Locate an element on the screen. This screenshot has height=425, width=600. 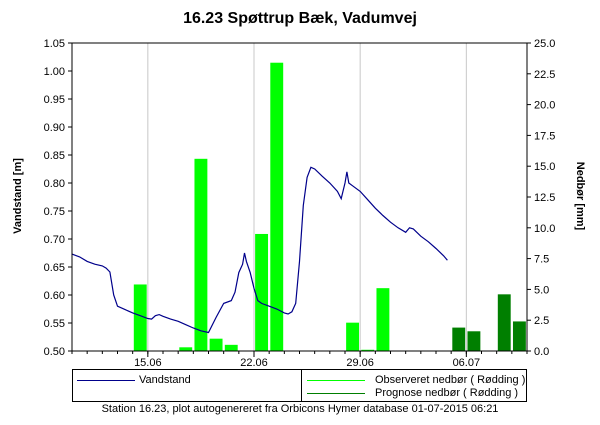
y-right-tick-label: 15.0 is located at coordinates (544, 167).